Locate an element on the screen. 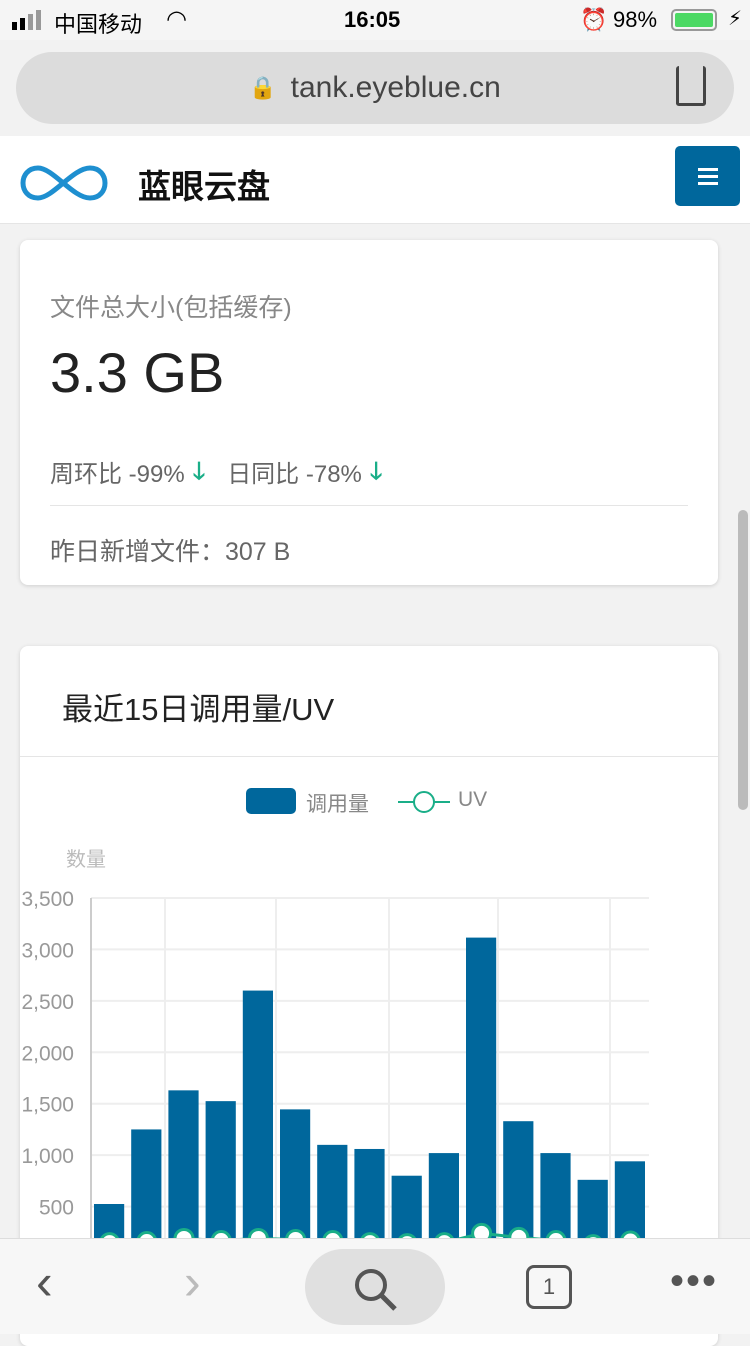 This screenshot has height=1346, width=750. battery-percent: 98% is located at coordinates (635, 19).